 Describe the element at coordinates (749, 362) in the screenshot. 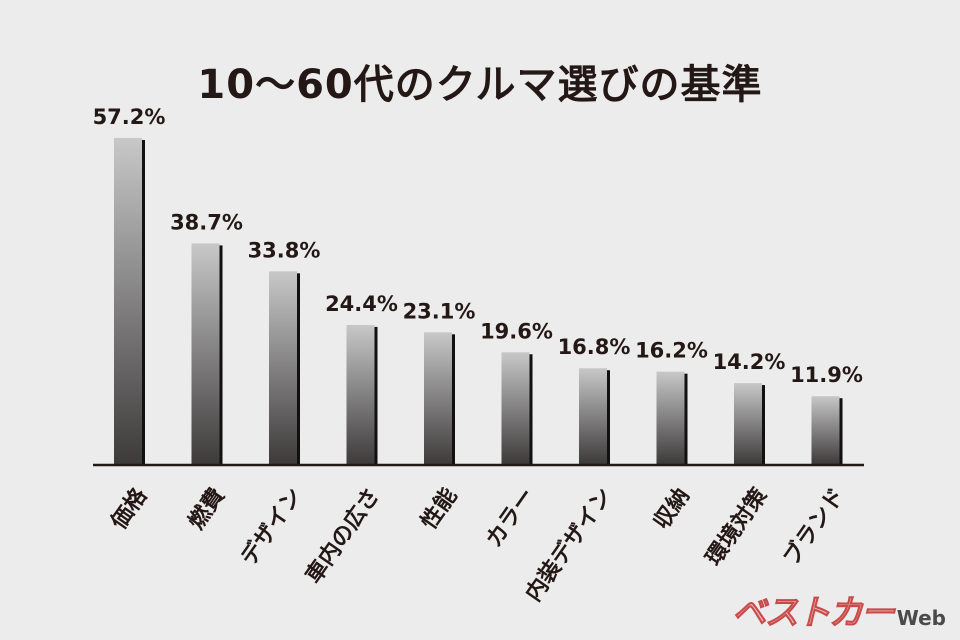

I see `data-label-8: 14.2%` at that location.